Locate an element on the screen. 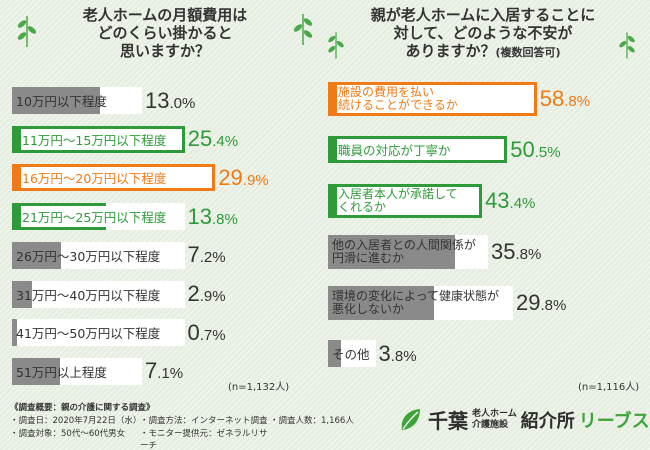 The width and height of the screenshot is (650, 450). survey-item: ・モニター提供元：ゼネラルリサーチ is located at coordinates (204, 439).